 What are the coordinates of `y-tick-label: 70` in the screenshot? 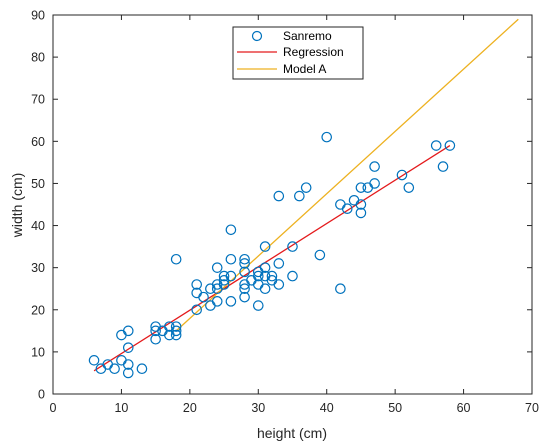 It's located at (38, 100).